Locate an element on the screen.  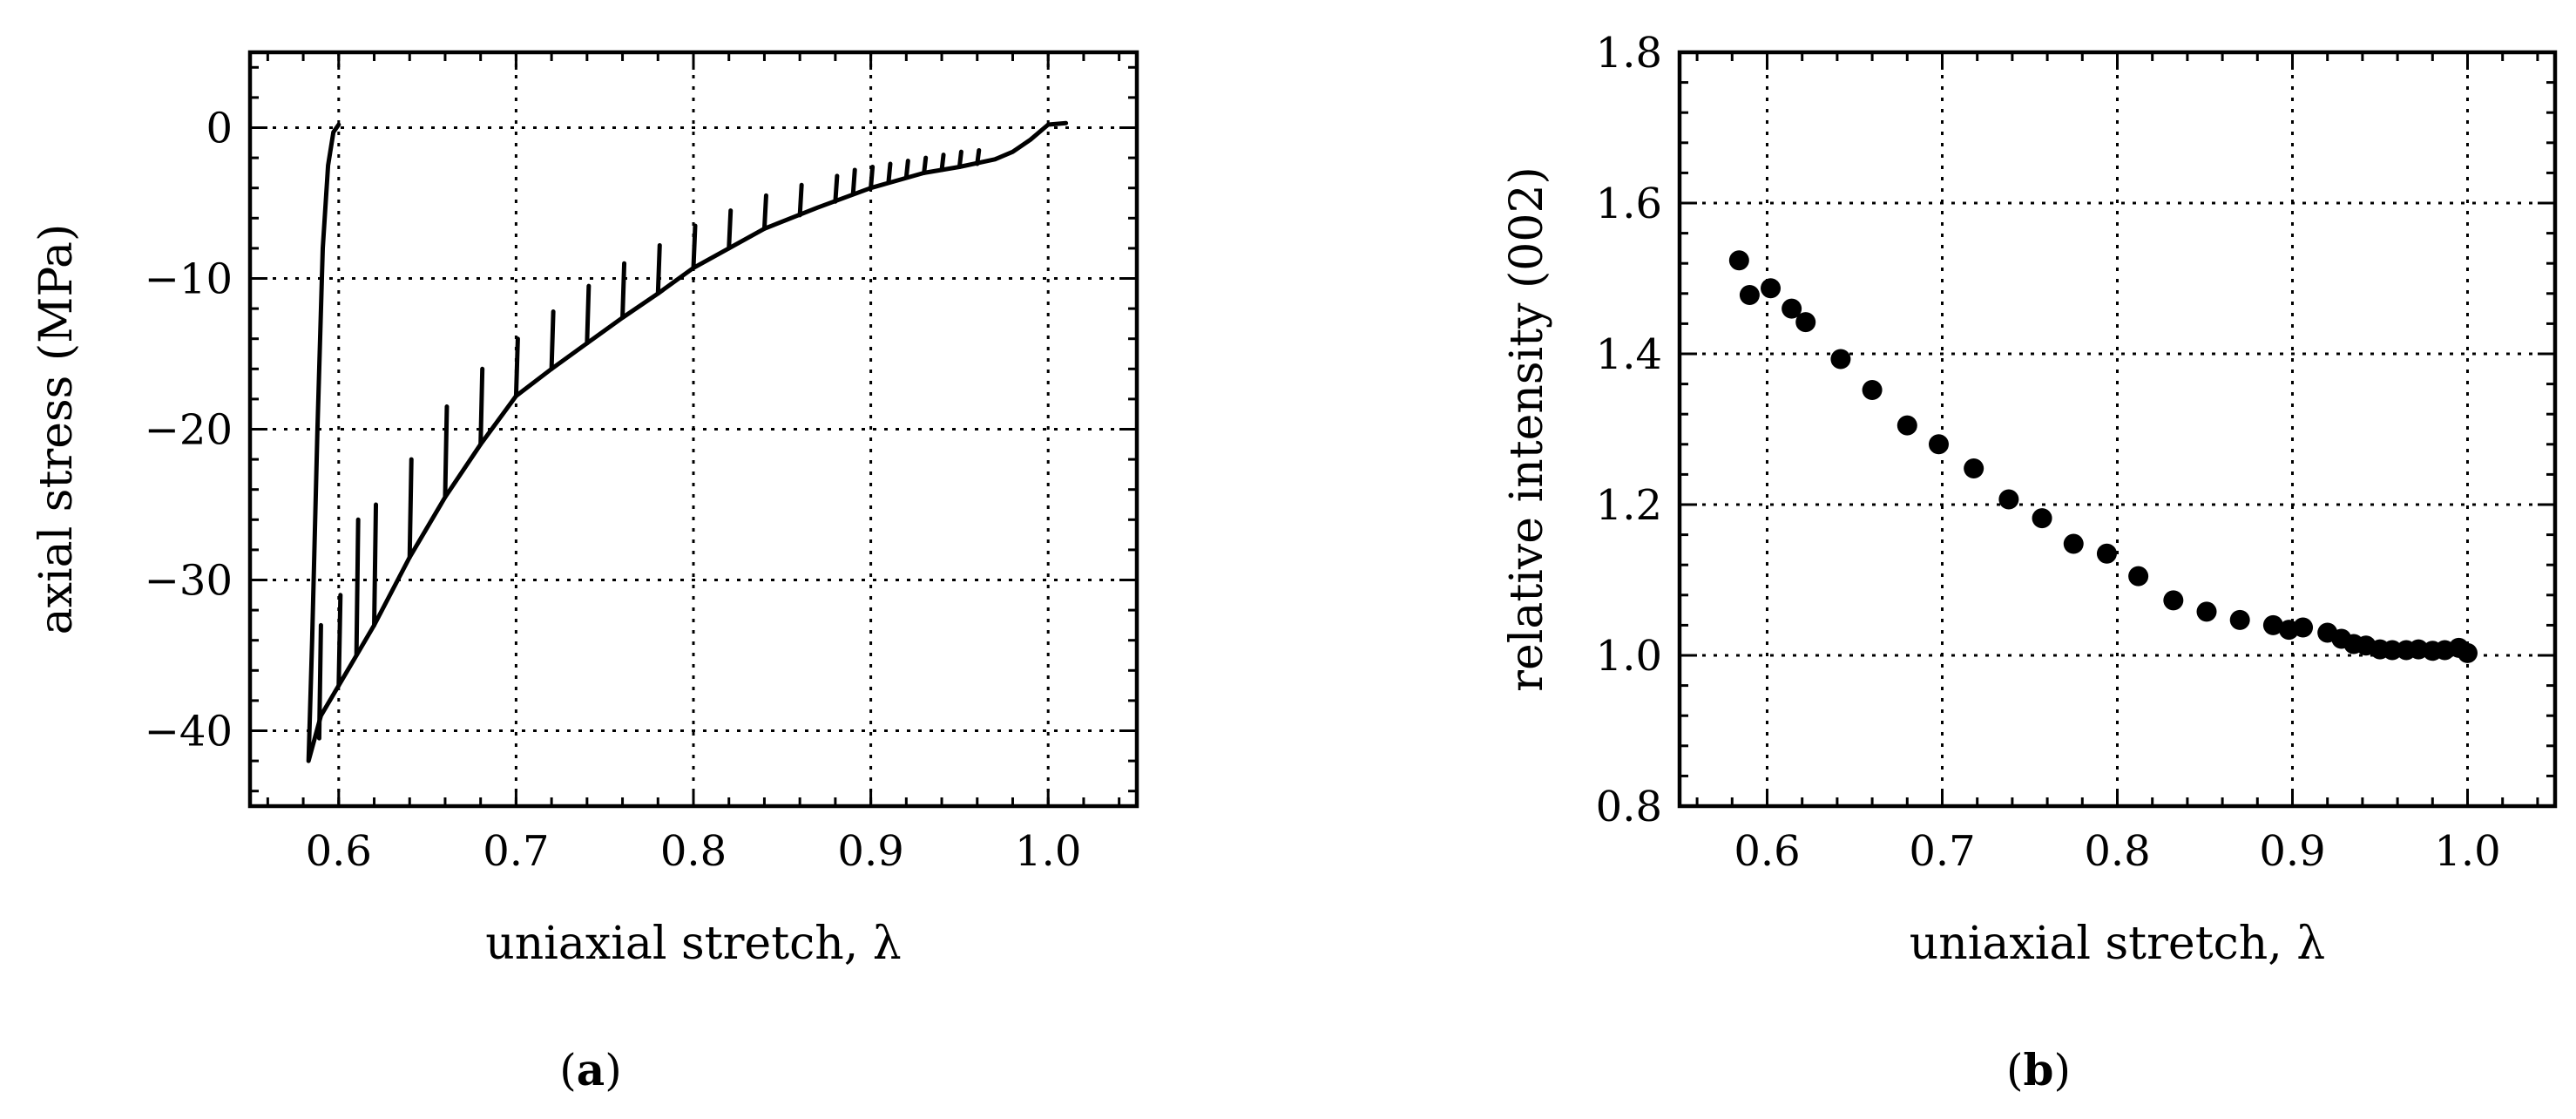
panel-caption: (b) is located at coordinates (2038, 1070).